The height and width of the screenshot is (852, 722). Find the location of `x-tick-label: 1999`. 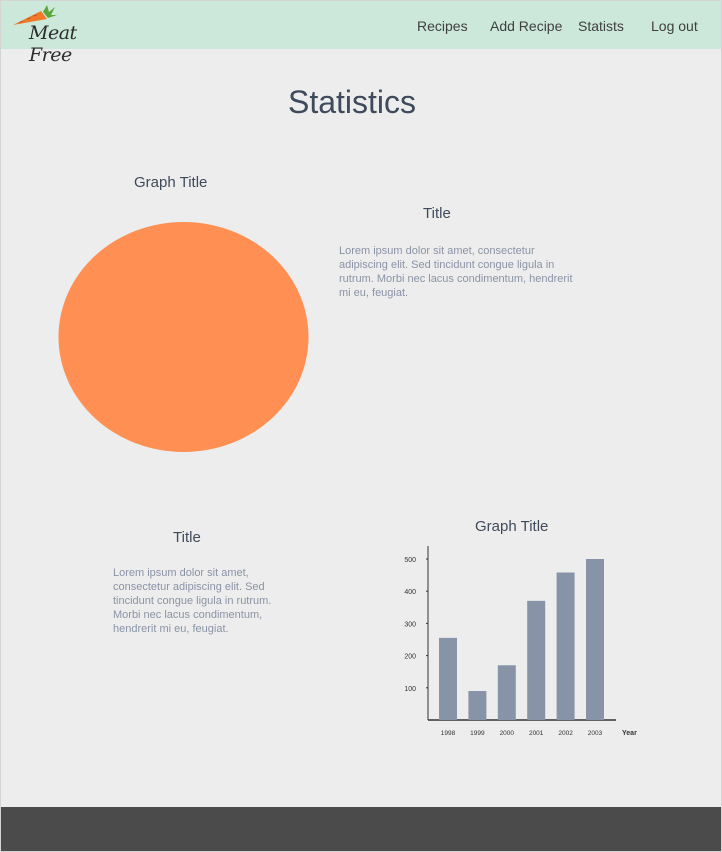

x-tick-label: 1999 is located at coordinates (477, 733).